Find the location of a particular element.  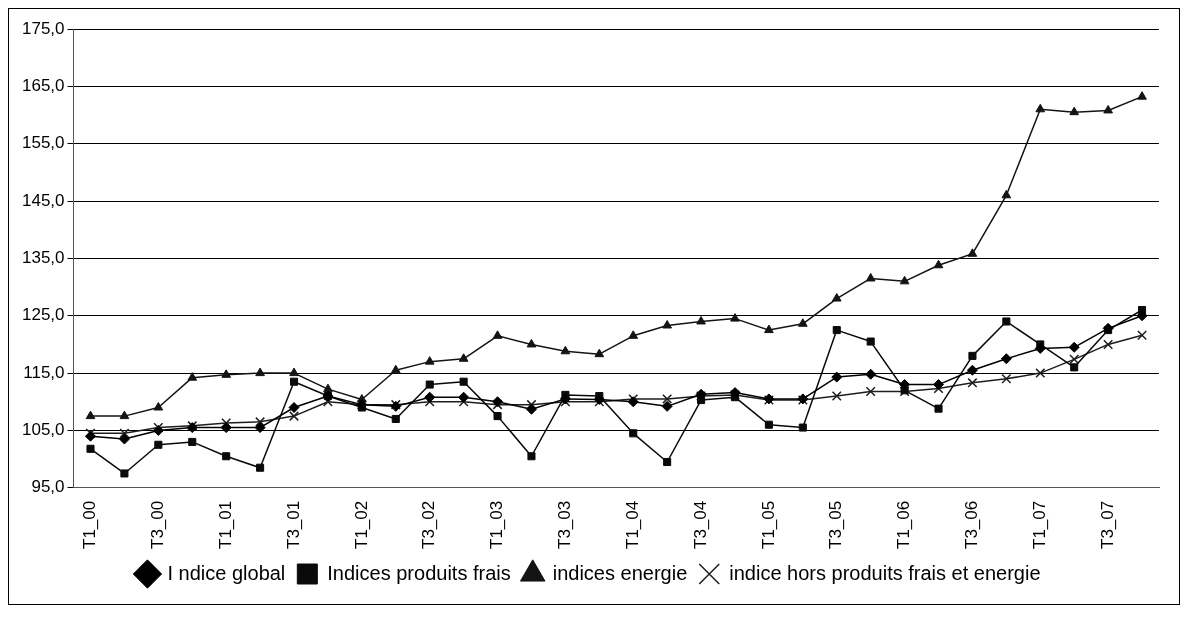

y-tick-label: 175,0 is located at coordinates (43, 28).